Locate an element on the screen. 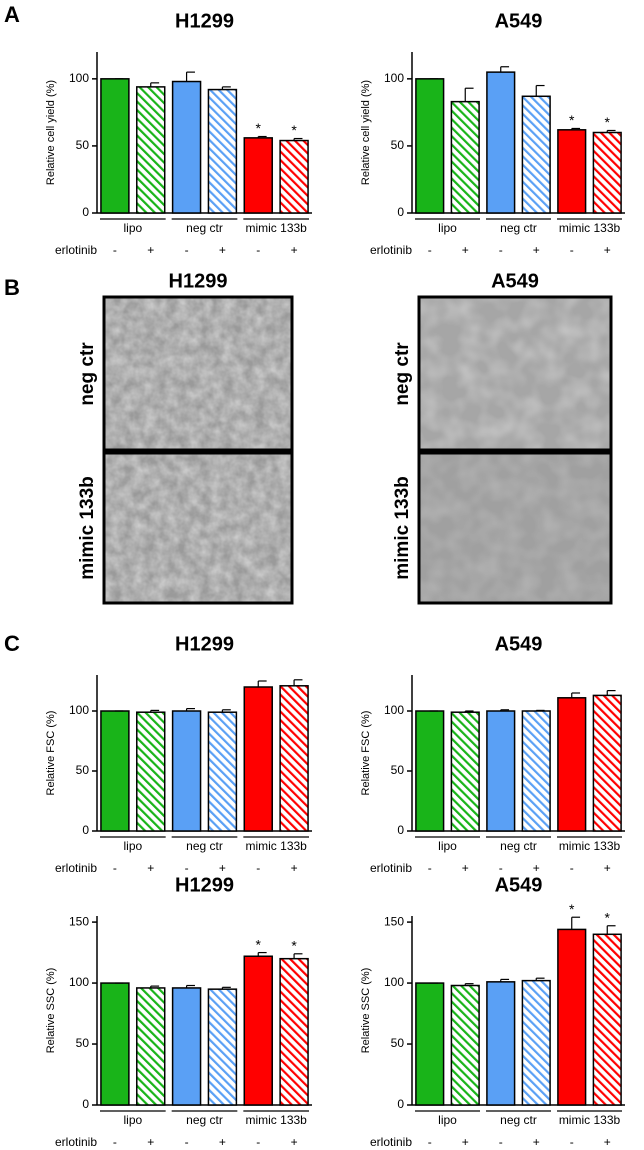 Image resolution: width=644 pixels, height=1150 pixels. micrograph-column-title: H1299 is located at coordinates (198, 281).